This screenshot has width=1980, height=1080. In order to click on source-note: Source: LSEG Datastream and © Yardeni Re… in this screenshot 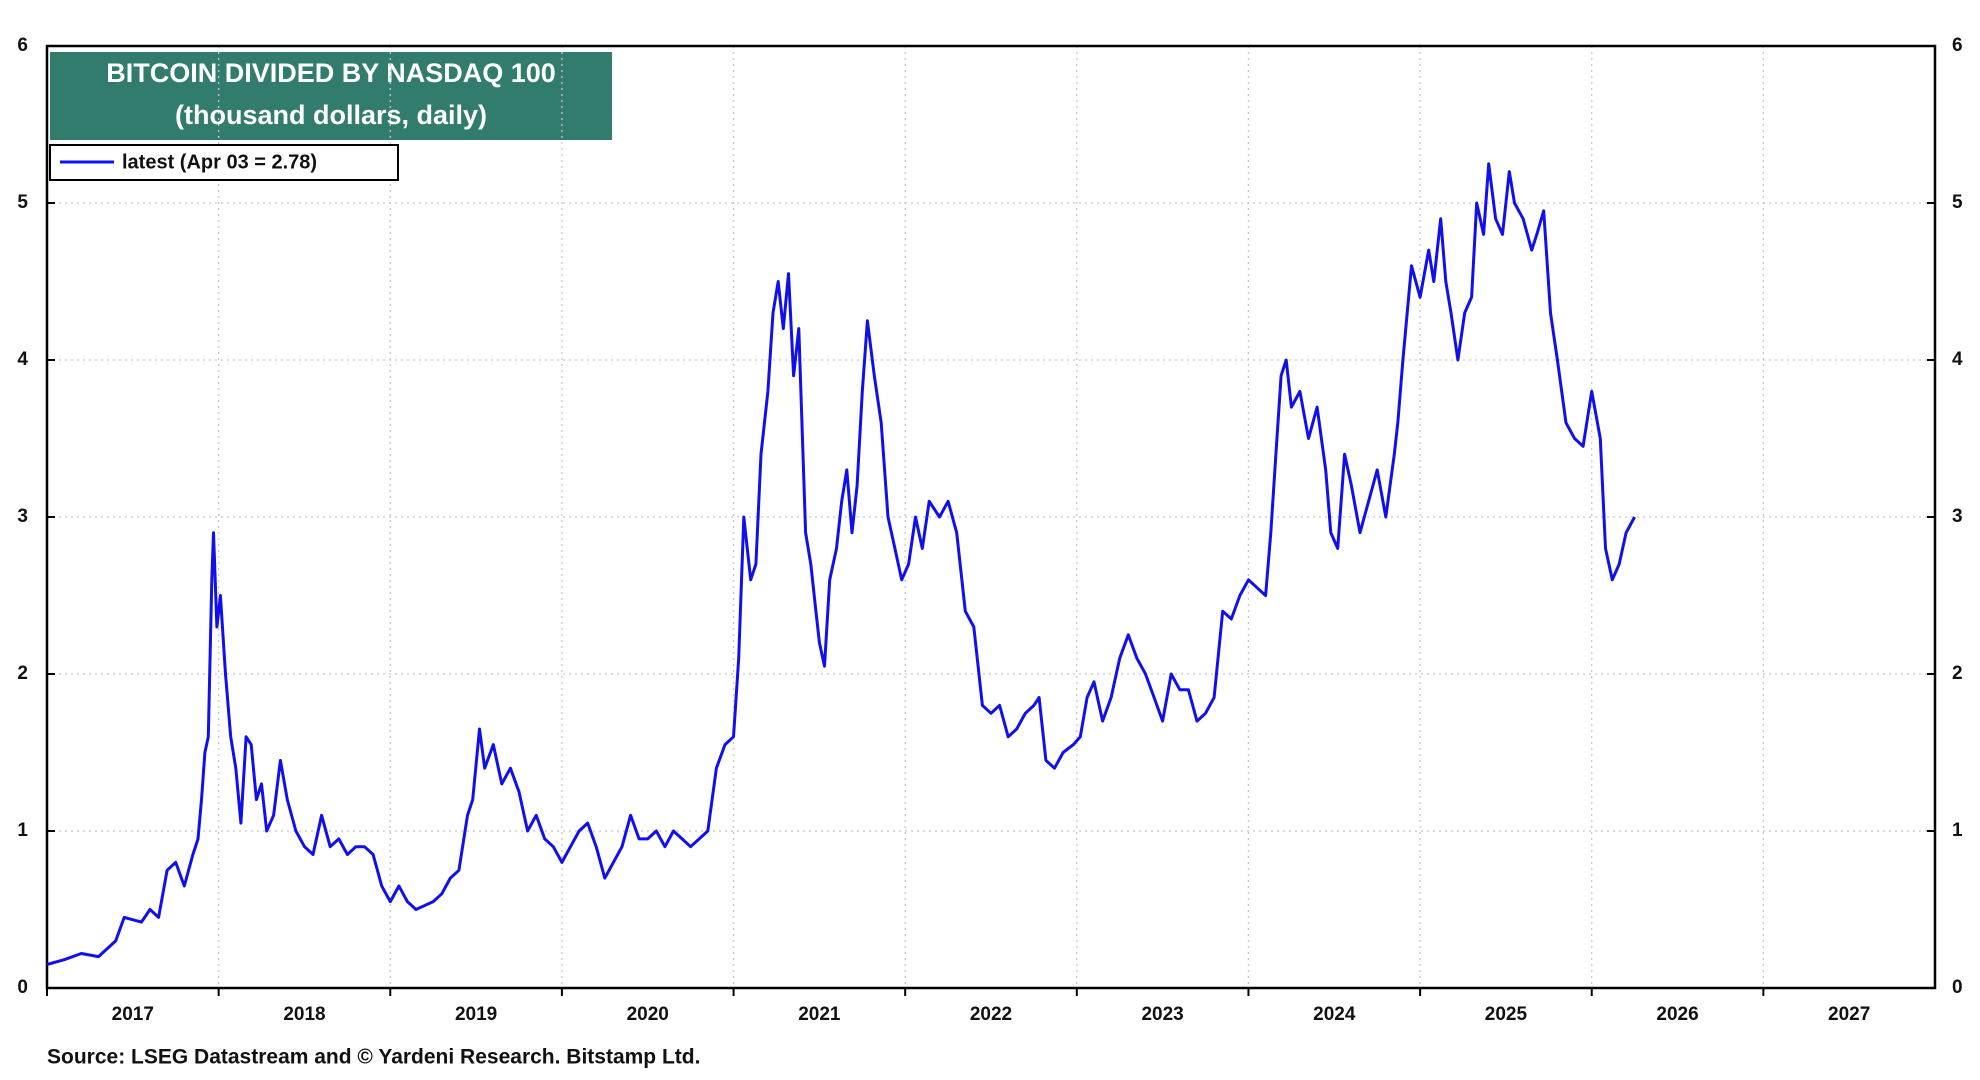, I will do `click(373, 1057)`.